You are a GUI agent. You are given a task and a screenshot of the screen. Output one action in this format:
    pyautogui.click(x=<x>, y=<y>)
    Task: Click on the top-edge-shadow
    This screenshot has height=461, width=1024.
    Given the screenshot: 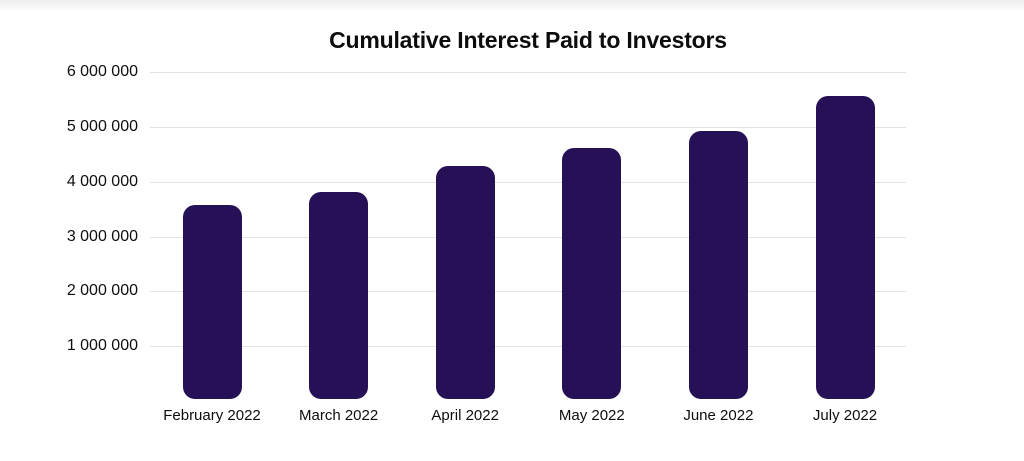 What is the action you would take?
    pyautogui.click(x=512, y=6)
    